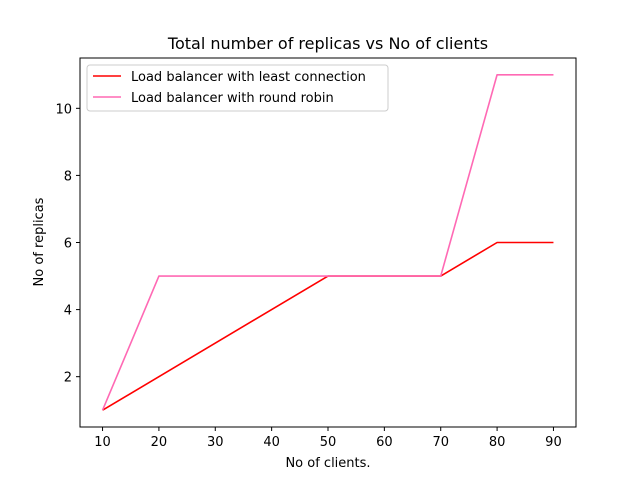  I want to click on x-tick-label: 50, so click(328, 442).